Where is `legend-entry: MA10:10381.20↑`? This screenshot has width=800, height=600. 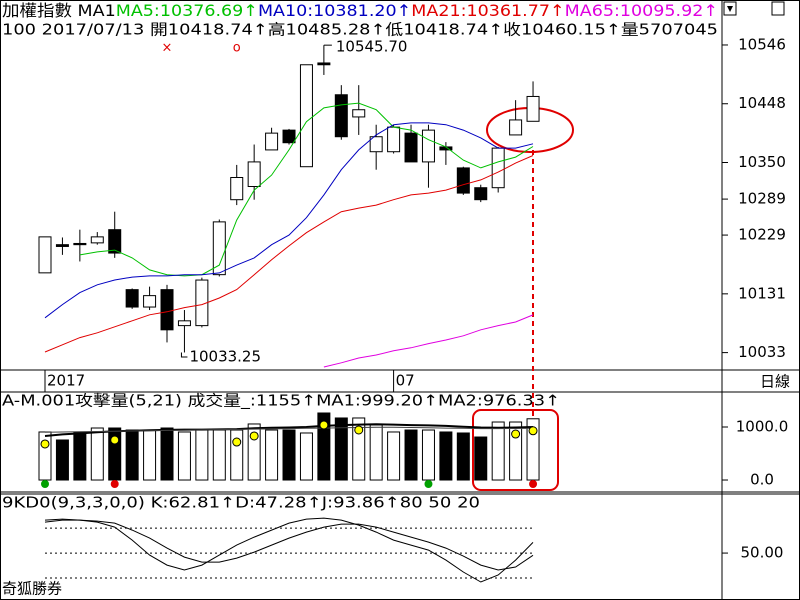 legend-entry: MA10:10381.20↑ is located at coordinates (334, 10).